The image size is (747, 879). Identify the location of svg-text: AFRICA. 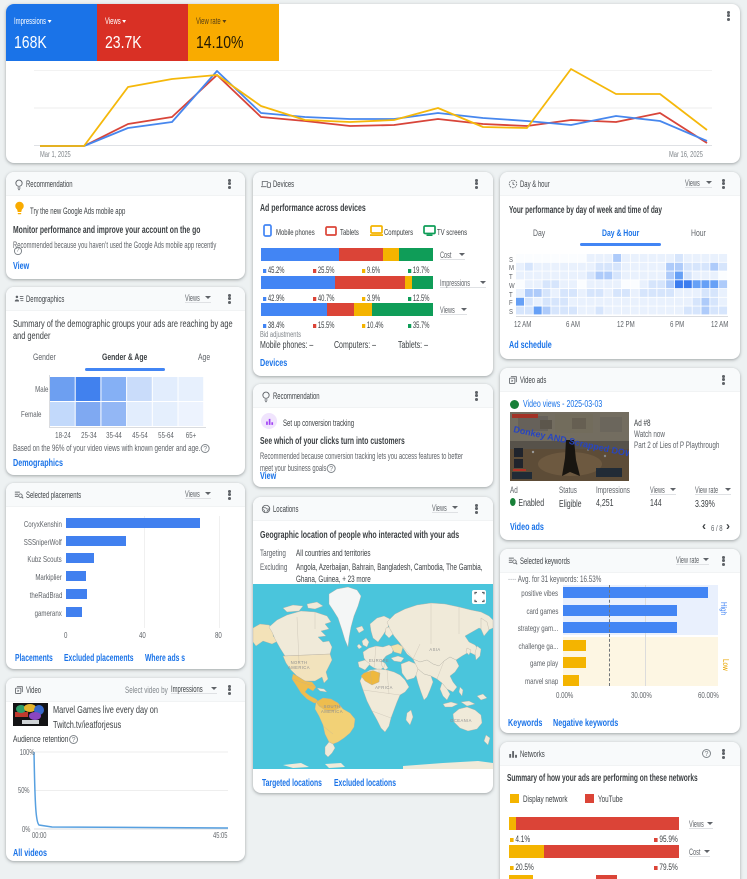
(384, 687).